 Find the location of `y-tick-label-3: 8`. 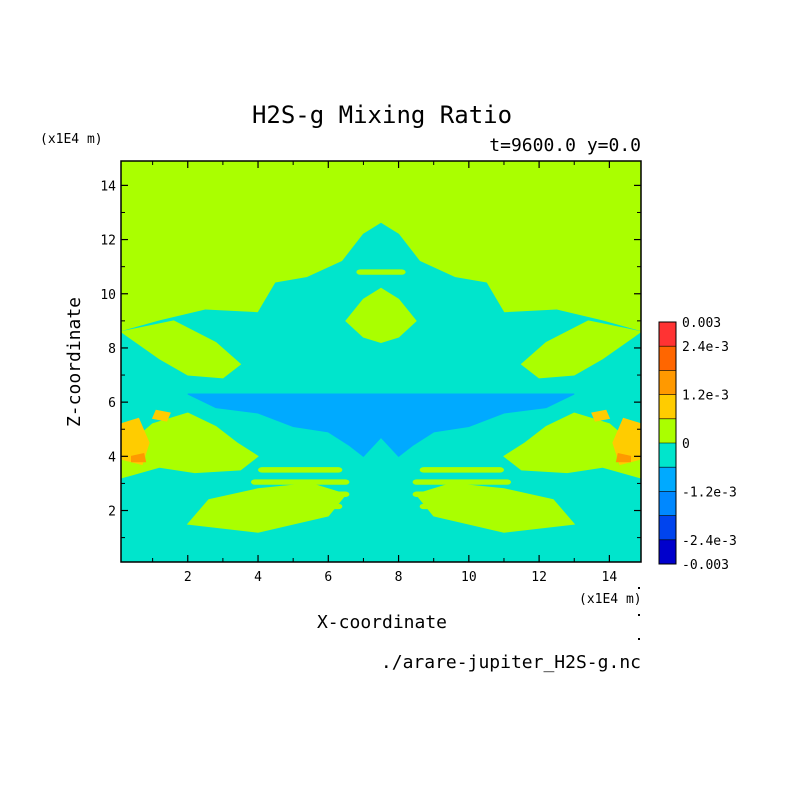

y-tick-label-3: 8 is located at coordinates (112, 349).